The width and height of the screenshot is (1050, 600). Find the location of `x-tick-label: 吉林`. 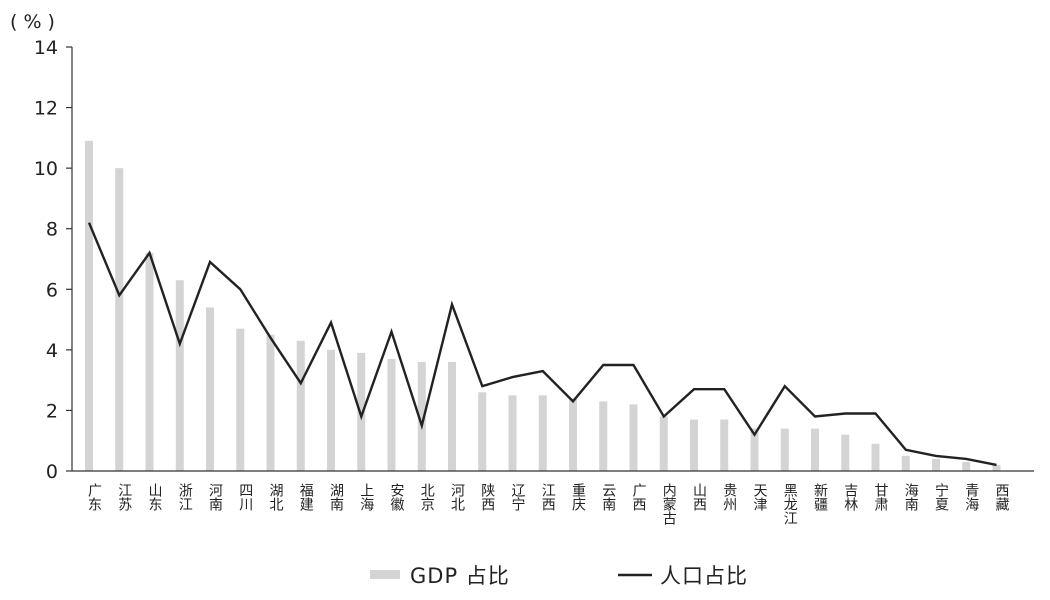

x-tick-label: 吉林 is located at coordinates (850, 497).